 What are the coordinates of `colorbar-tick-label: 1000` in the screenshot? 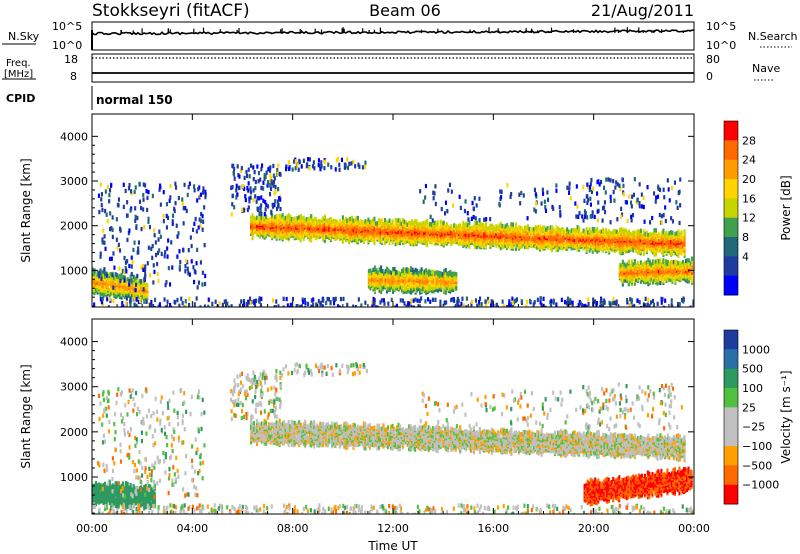 It's located at (756, 349).